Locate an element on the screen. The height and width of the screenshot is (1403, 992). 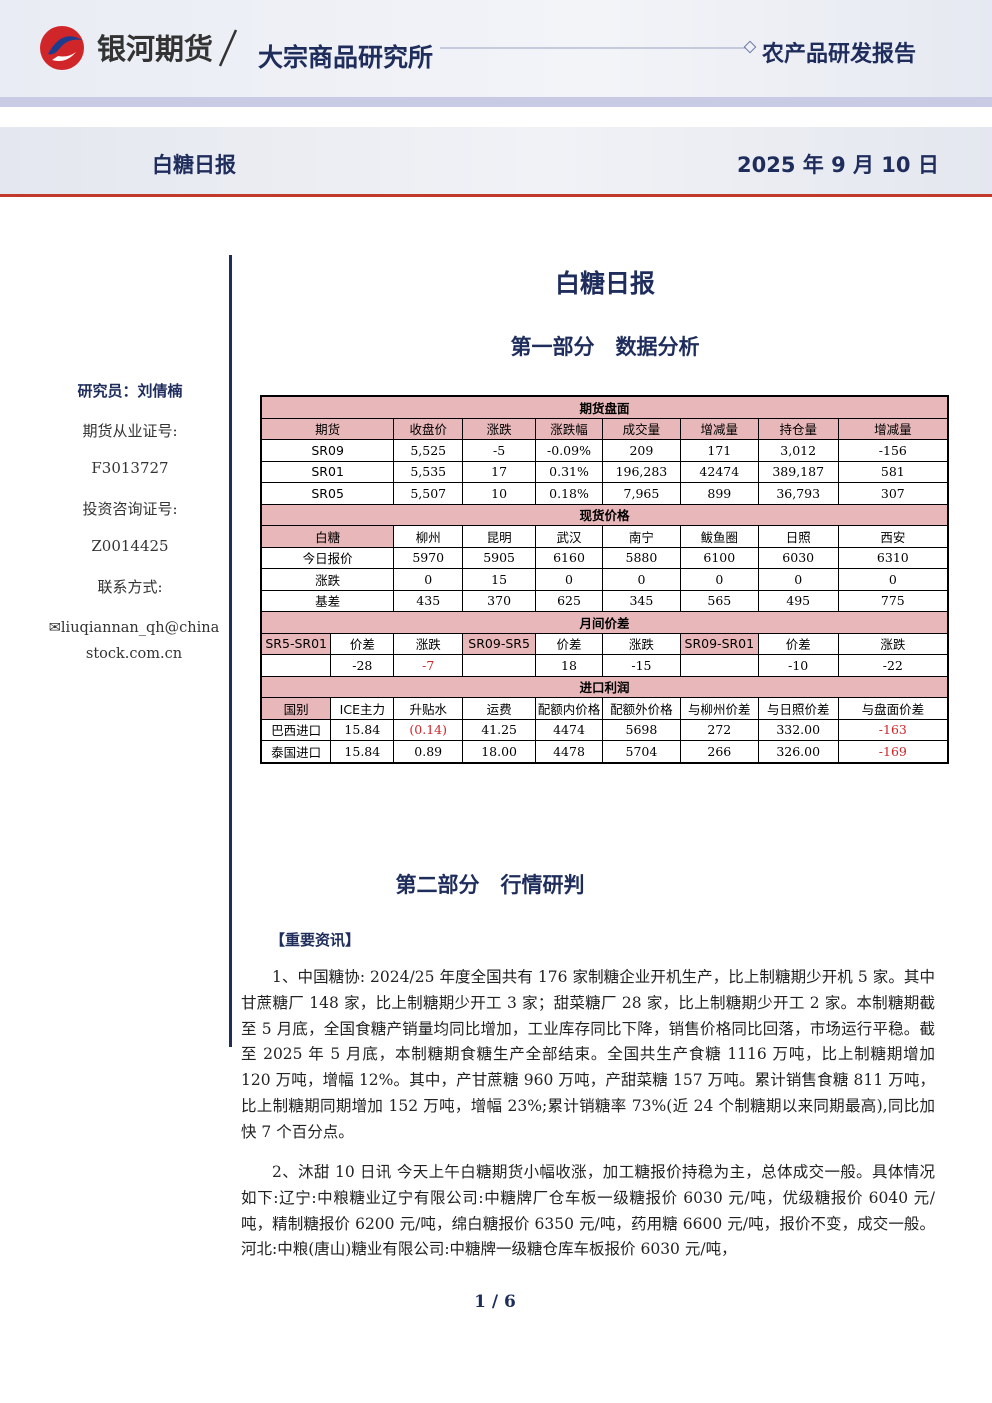
table-row: 今日报价 5970 5905 6160 5880 6100 6030 6310 is located at coordinates (604, 557).